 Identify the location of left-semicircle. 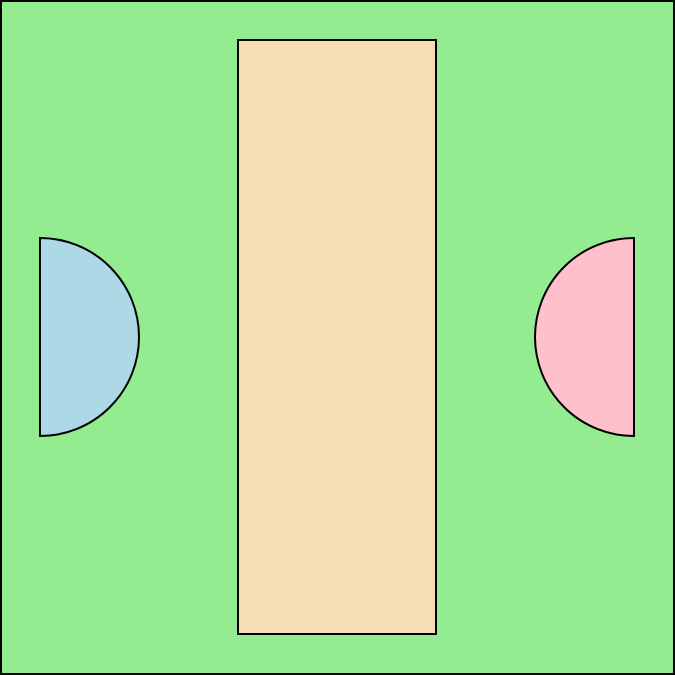
(89, 337).